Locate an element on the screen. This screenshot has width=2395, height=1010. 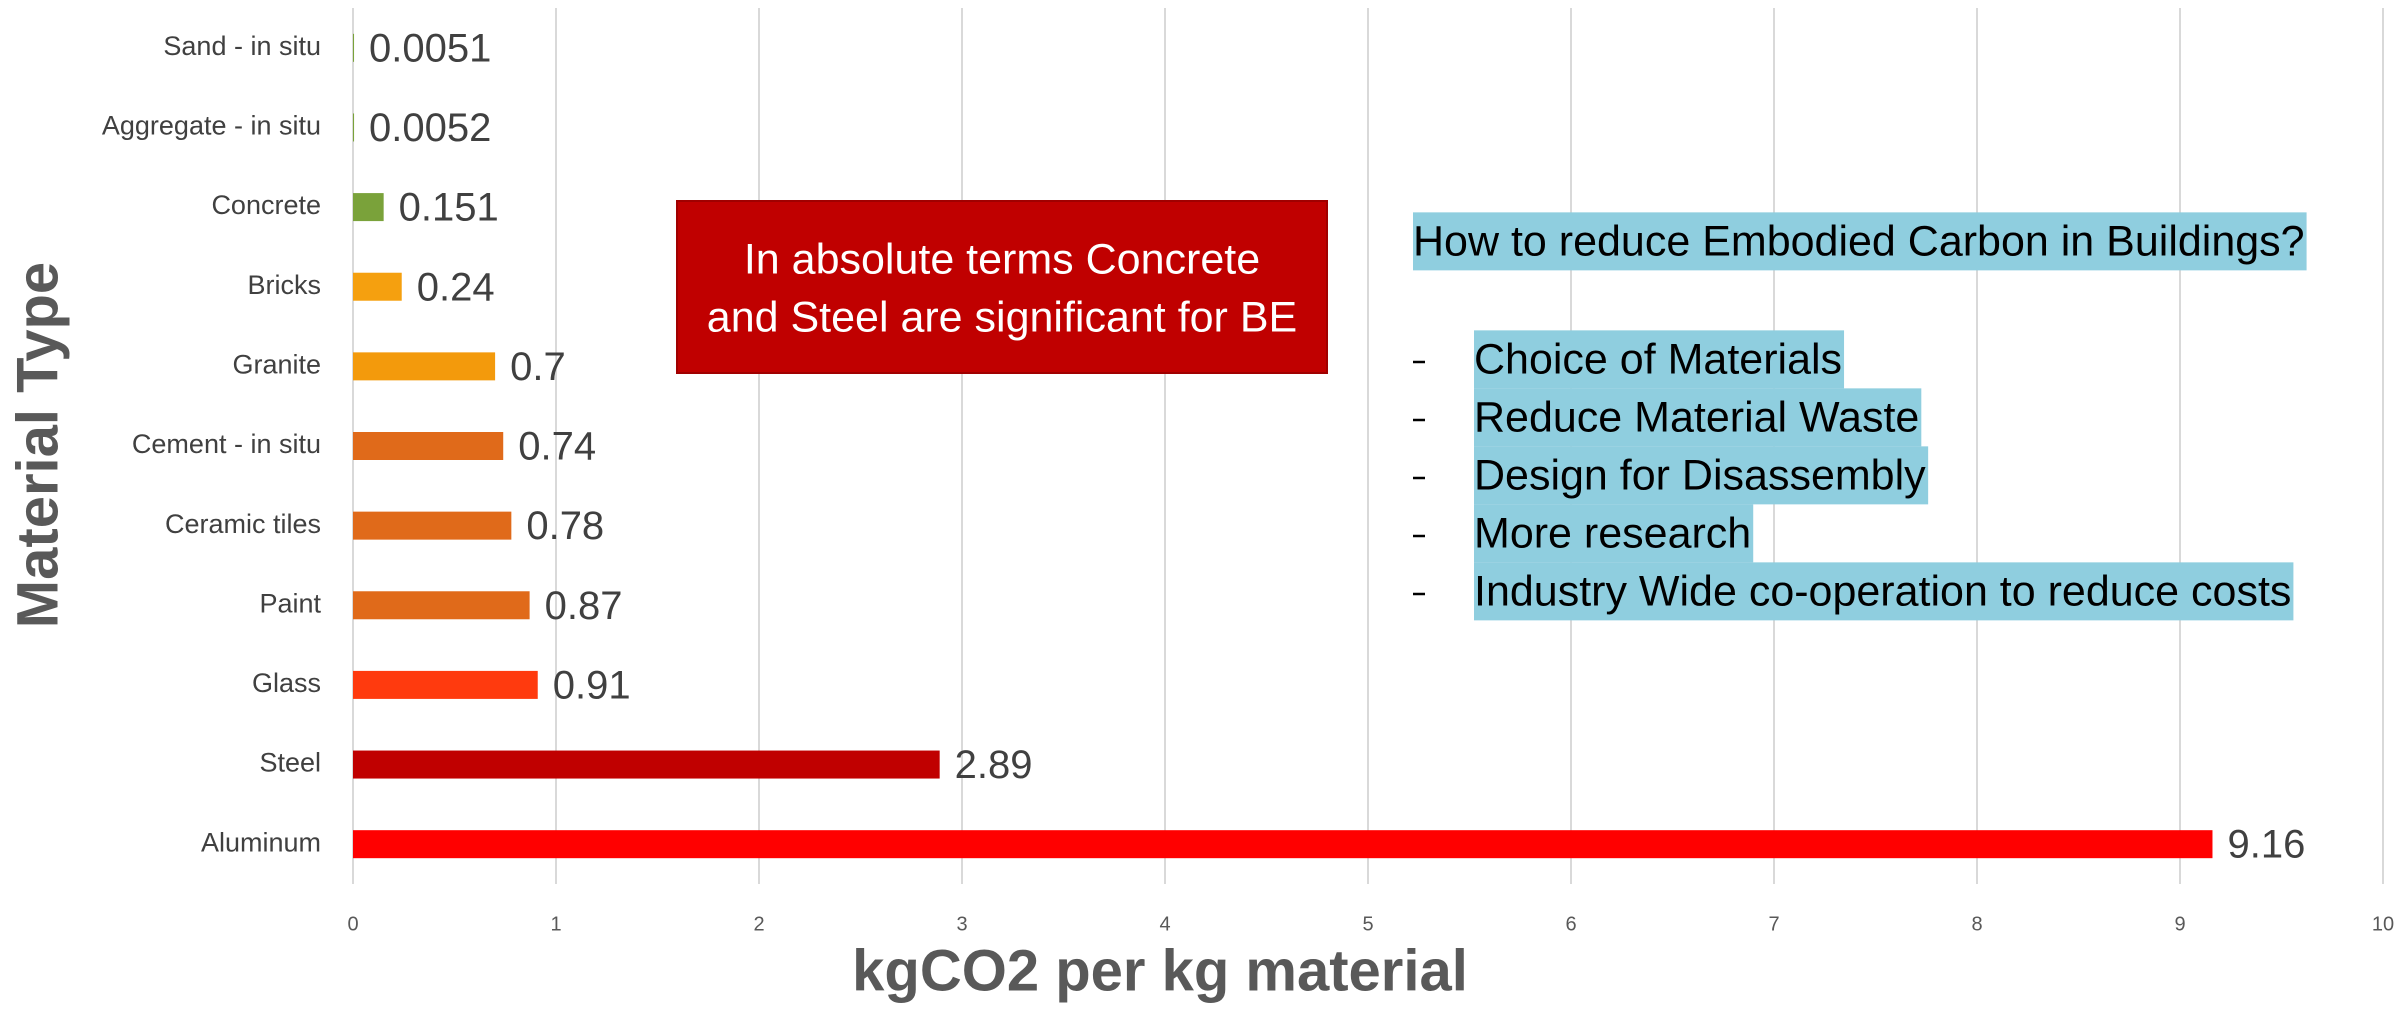
x-tick-label: 7 is located at coordinates (1773, 924).